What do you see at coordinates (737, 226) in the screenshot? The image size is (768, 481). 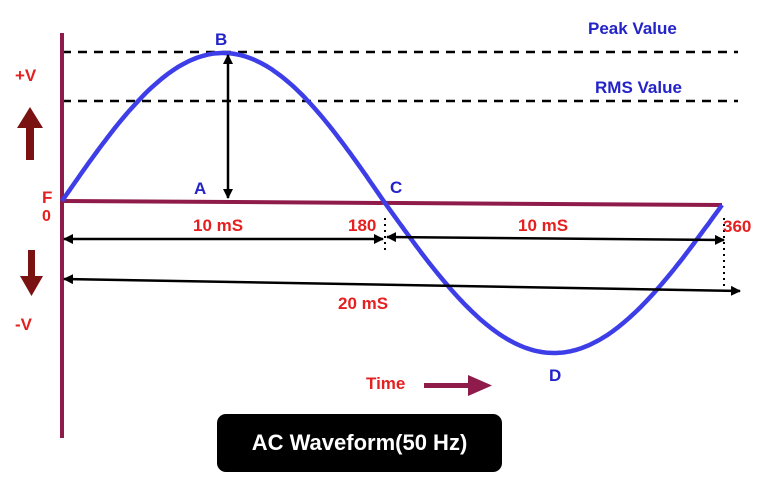 I see `angle-360-label: 360` at bounding box center [737, 226].